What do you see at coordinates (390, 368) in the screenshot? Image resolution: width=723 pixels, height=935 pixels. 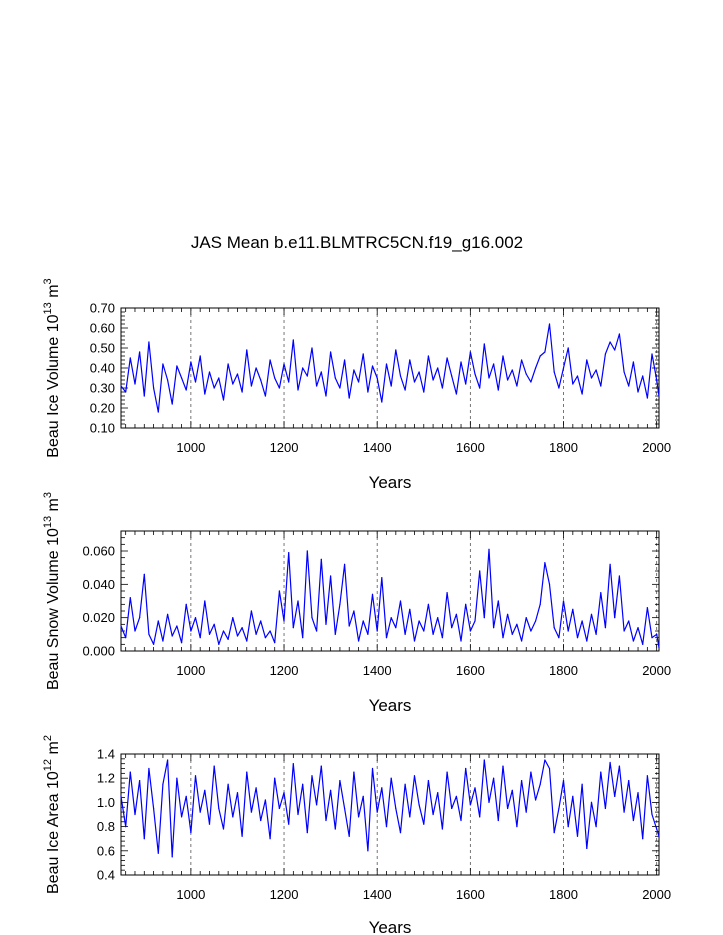 I see `ice-volume-series-line` at bounding box center [390, 368].